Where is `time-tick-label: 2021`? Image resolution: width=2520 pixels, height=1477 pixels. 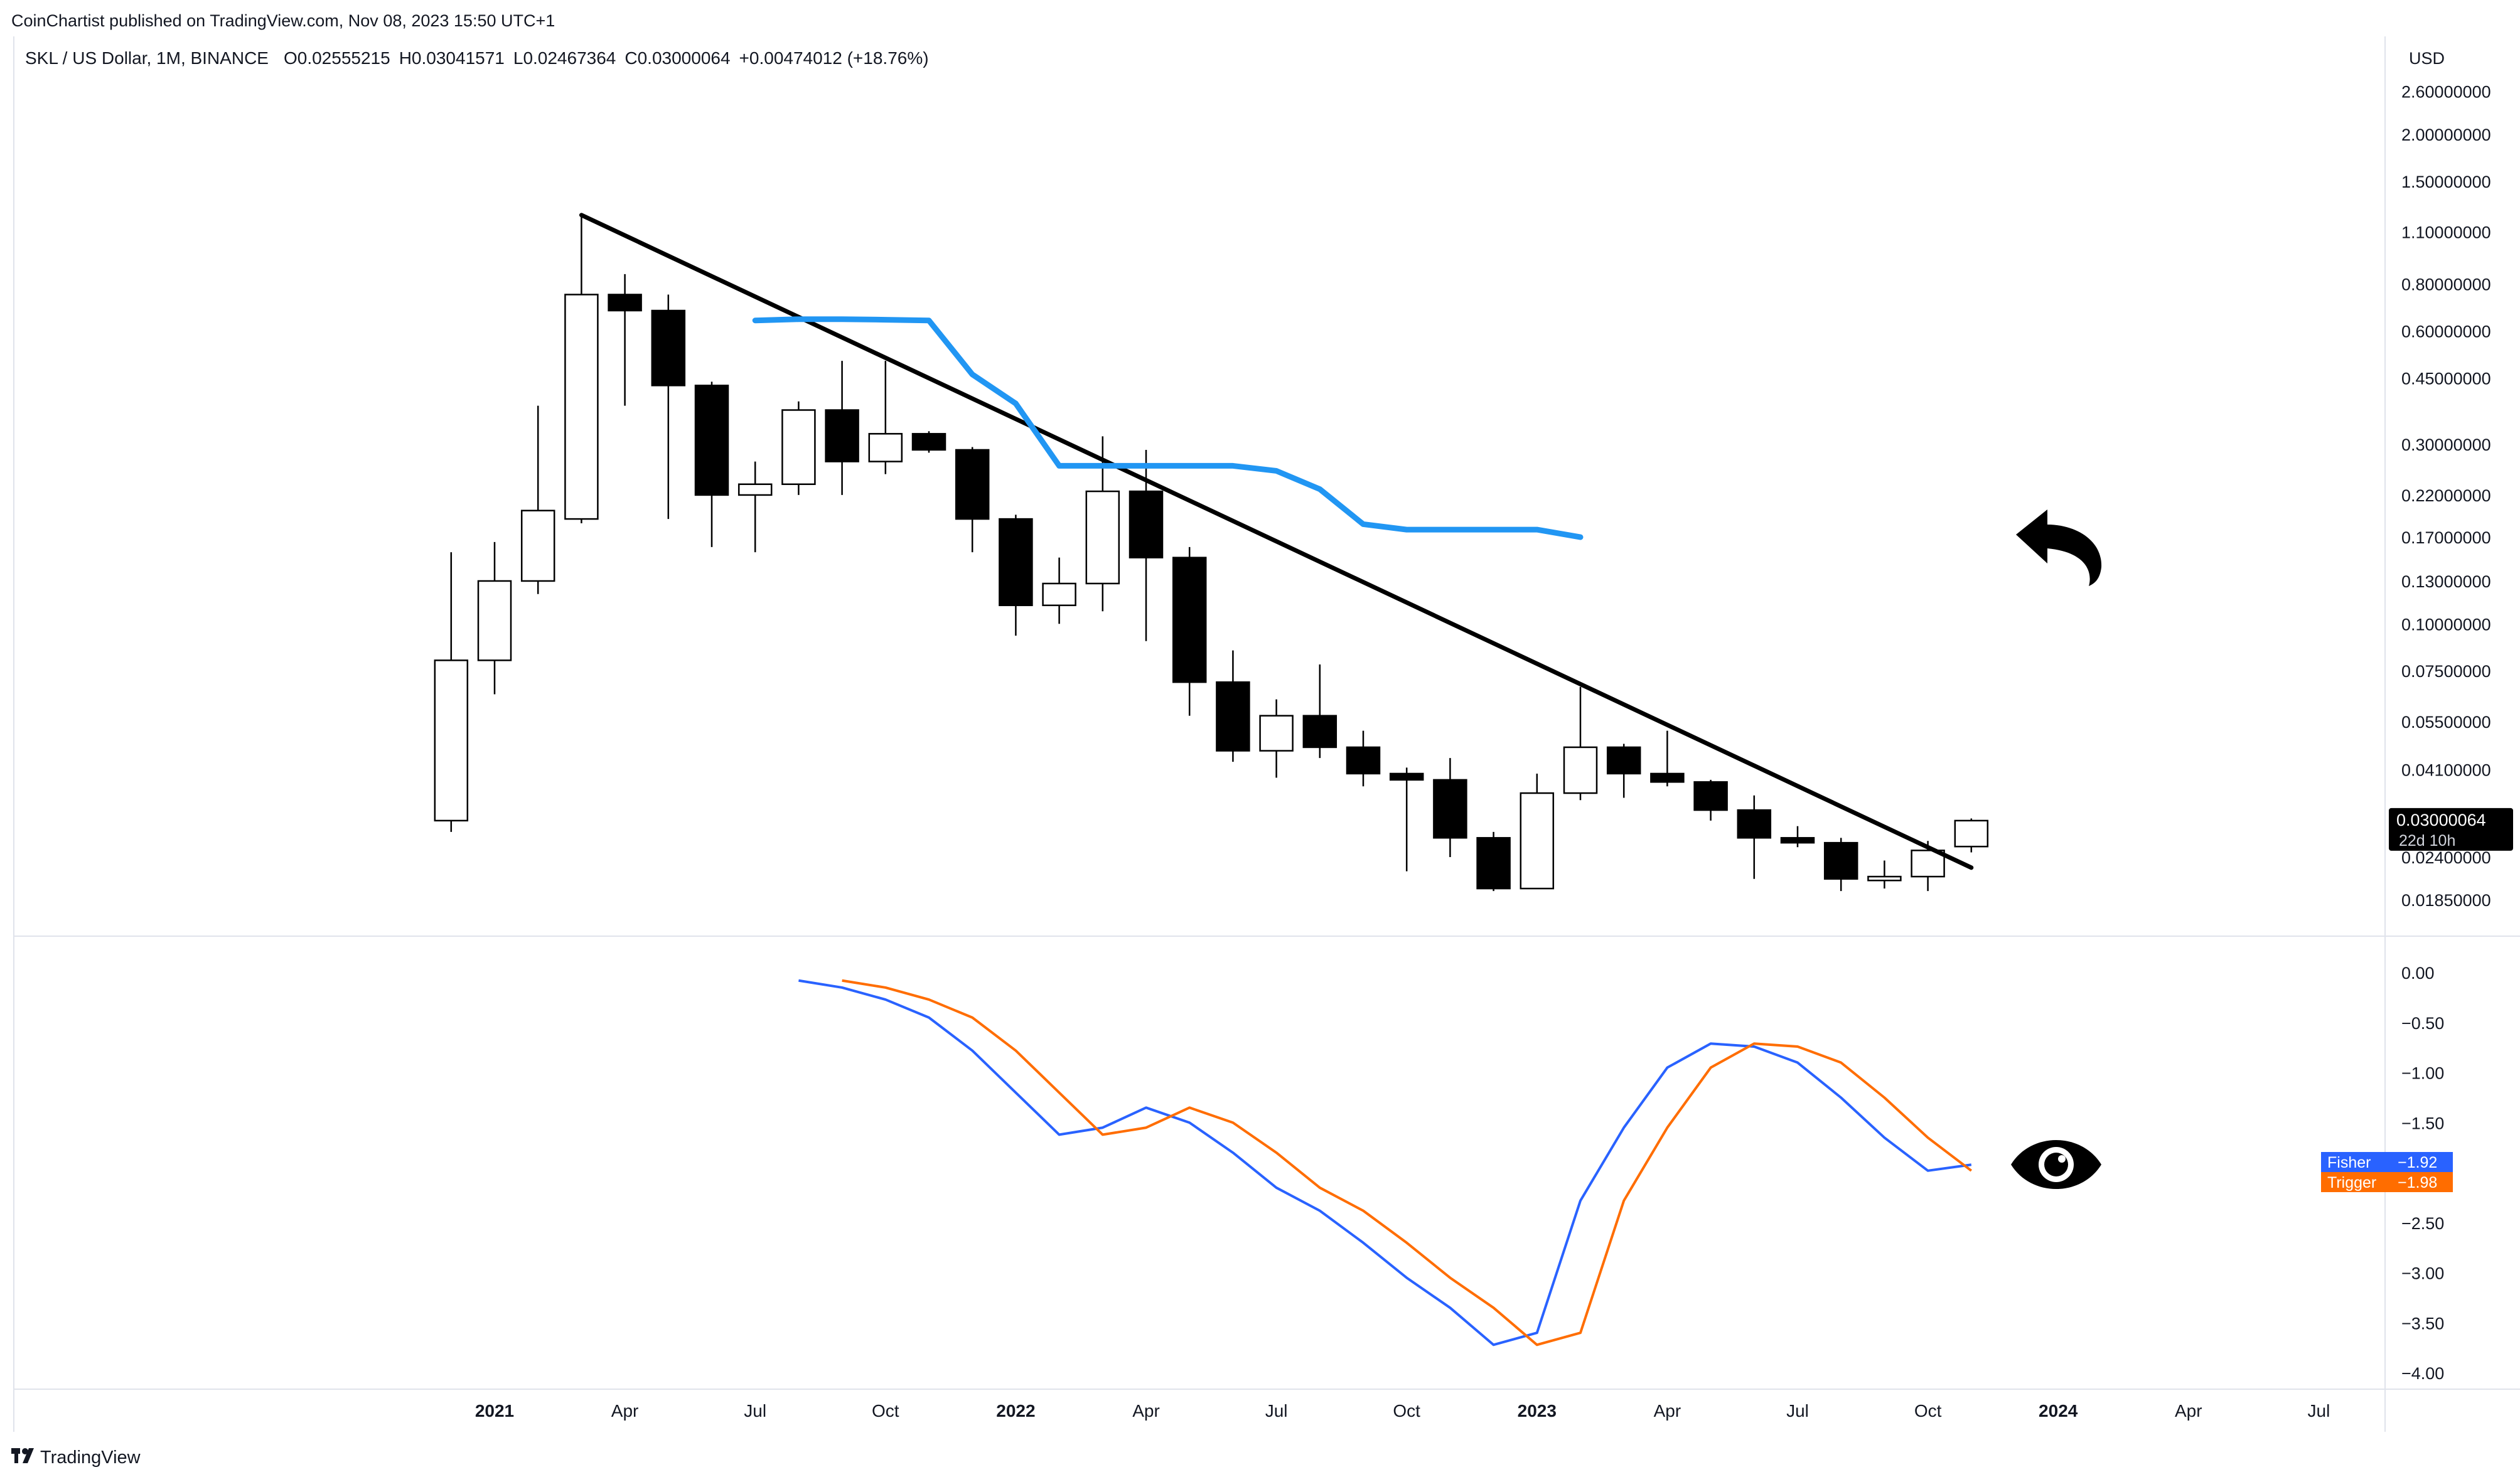
time-tick-label: 2021 is located at coordinates (494, 1411).